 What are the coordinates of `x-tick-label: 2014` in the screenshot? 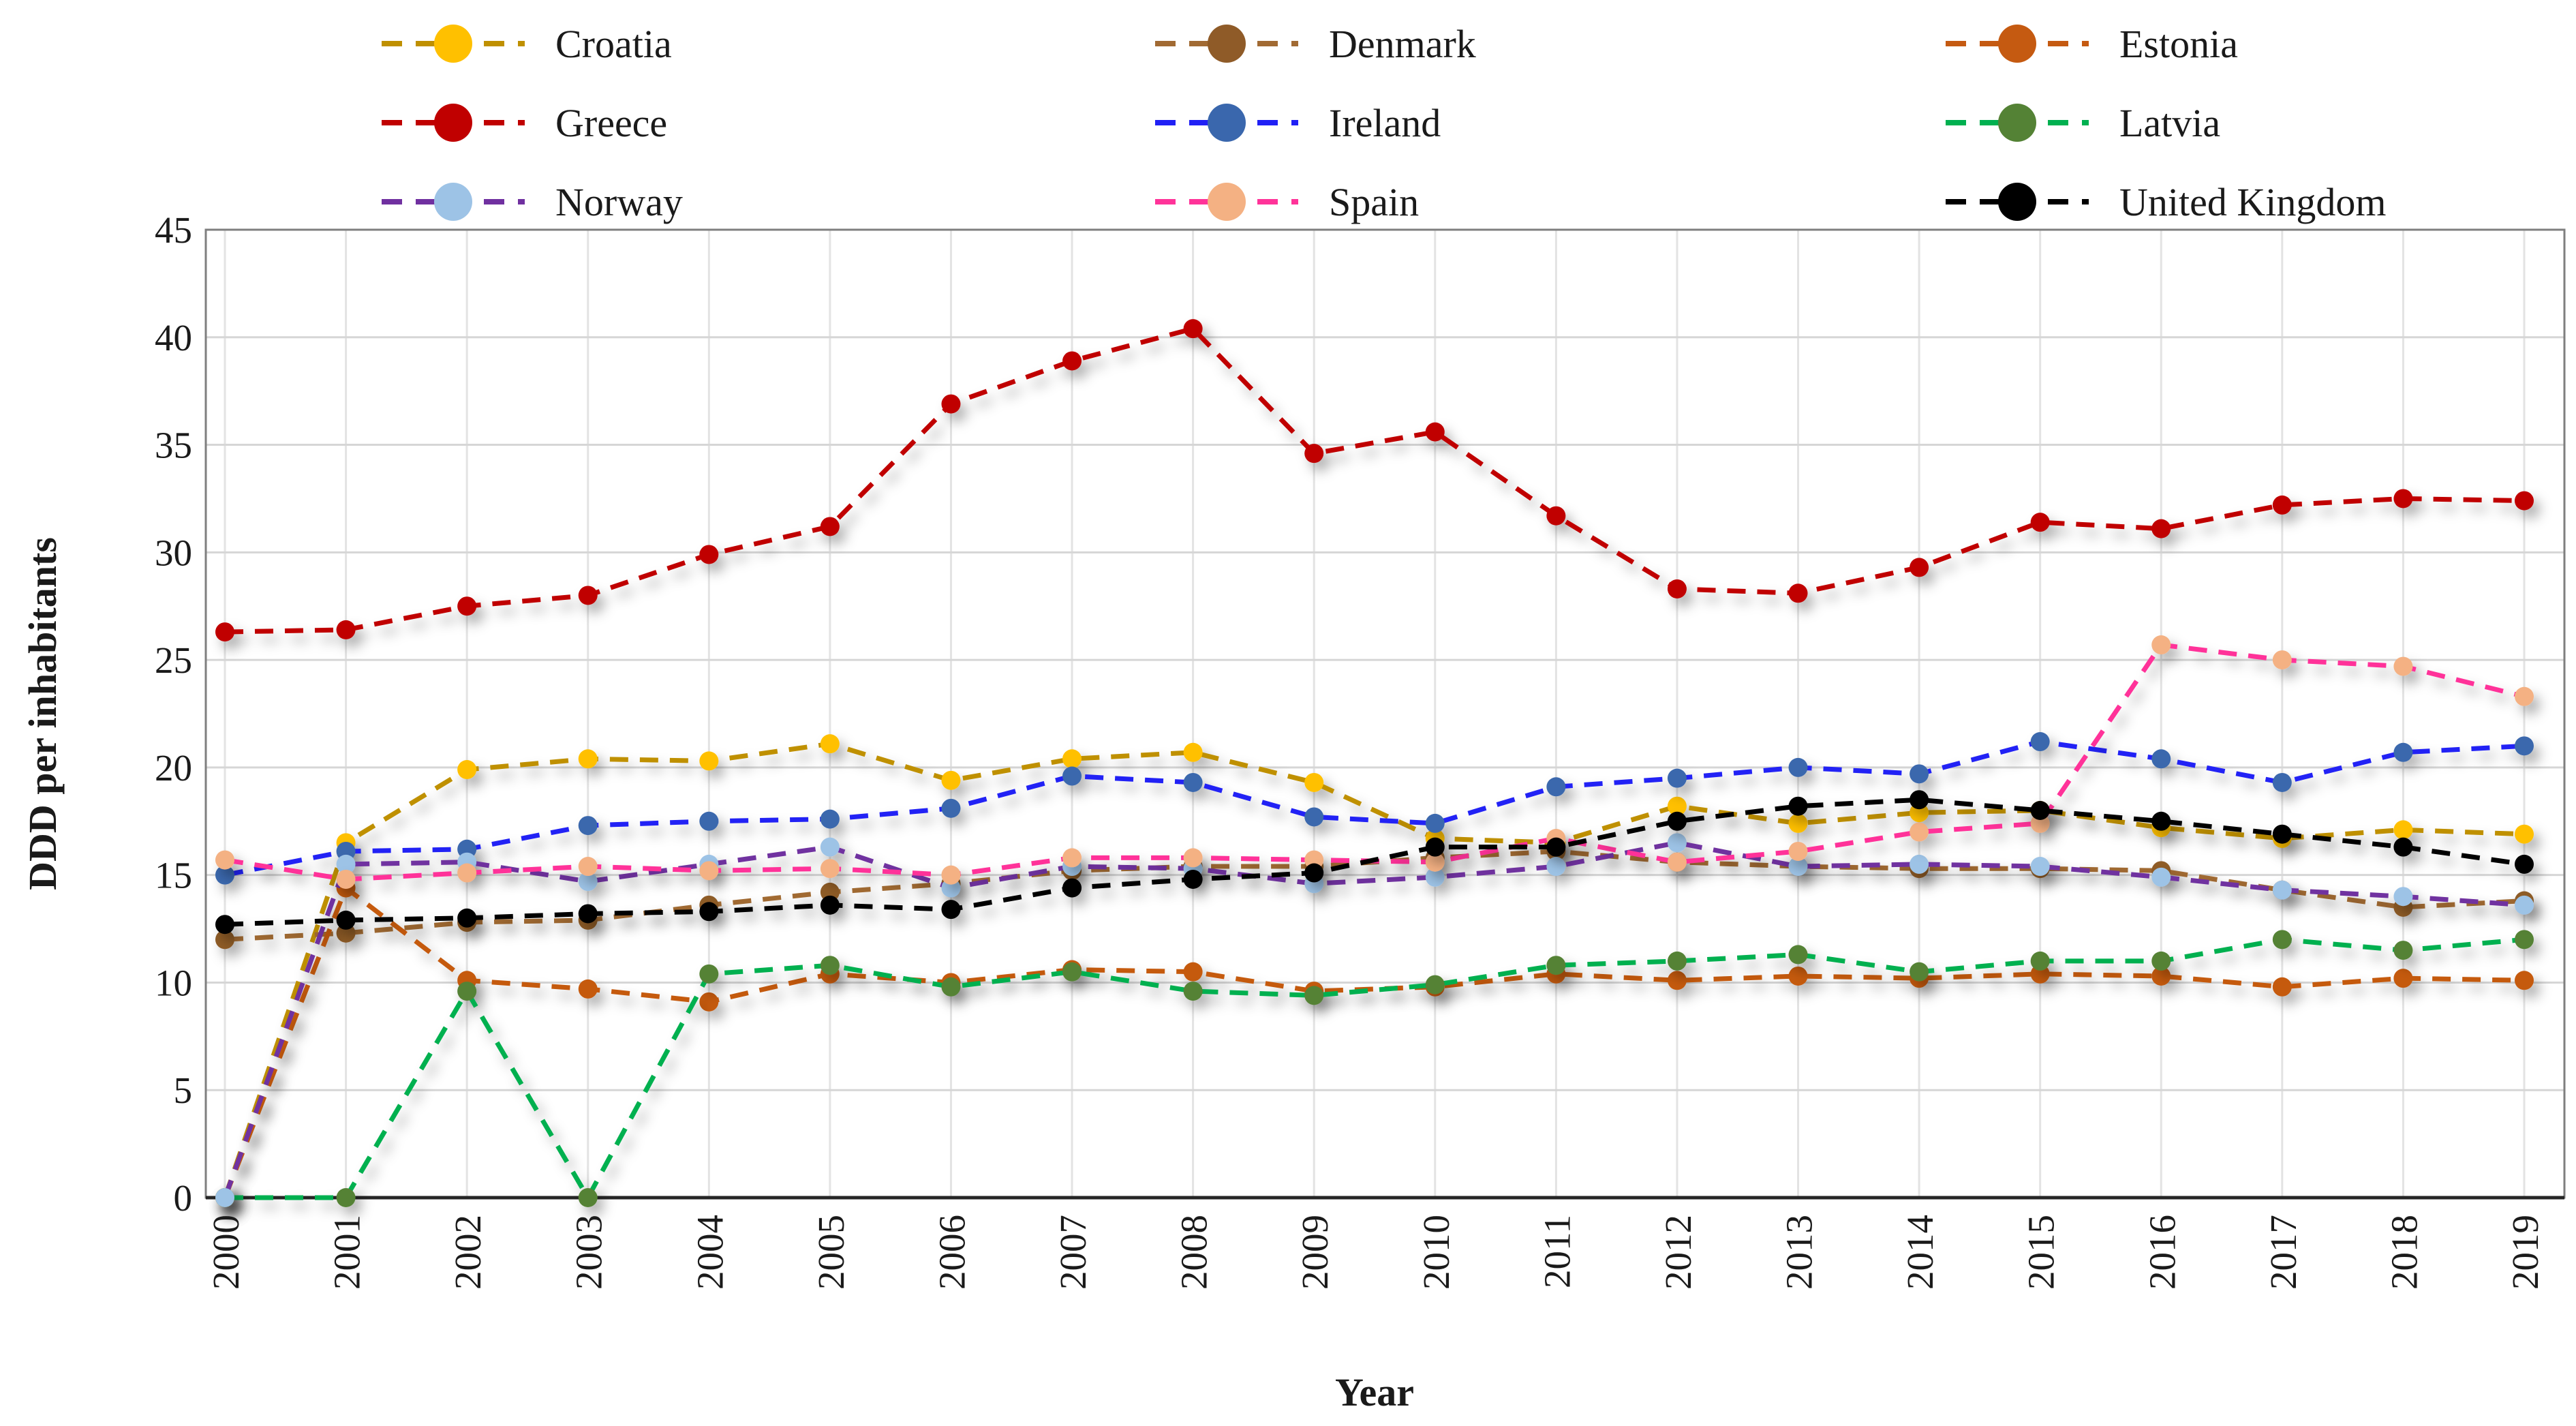 It's located at (1920, 1252).